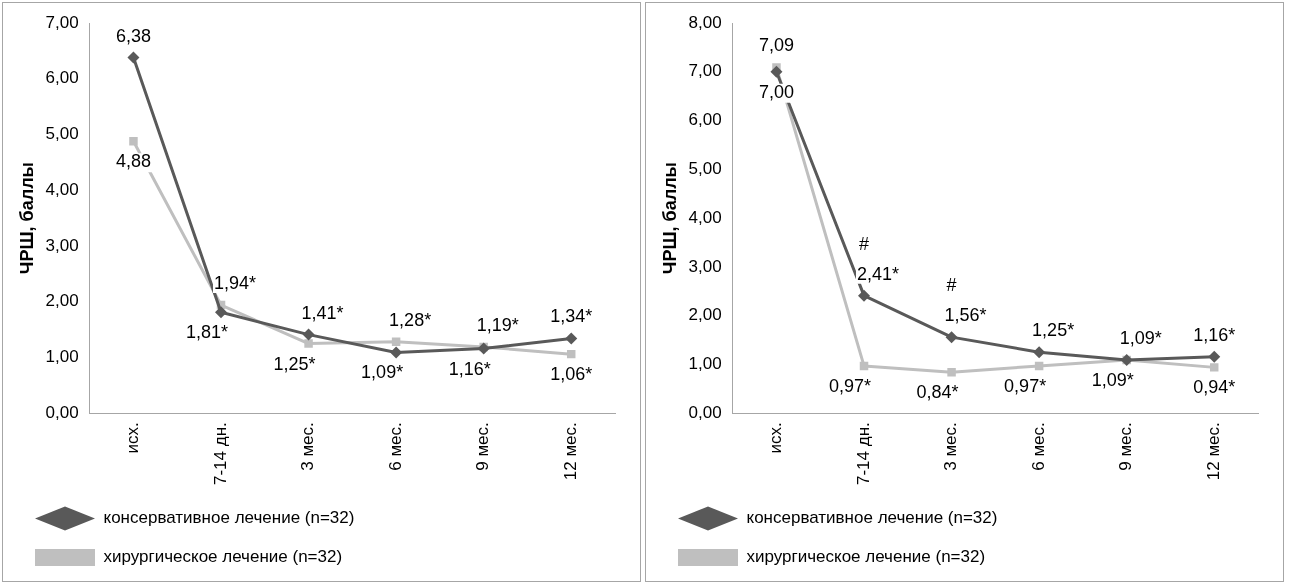 The image size is (1295, 585). What do you see at coordinates (878, 273) in the screenshot?
I see `data-label: 2,41*` at bounding box center [878, 273].